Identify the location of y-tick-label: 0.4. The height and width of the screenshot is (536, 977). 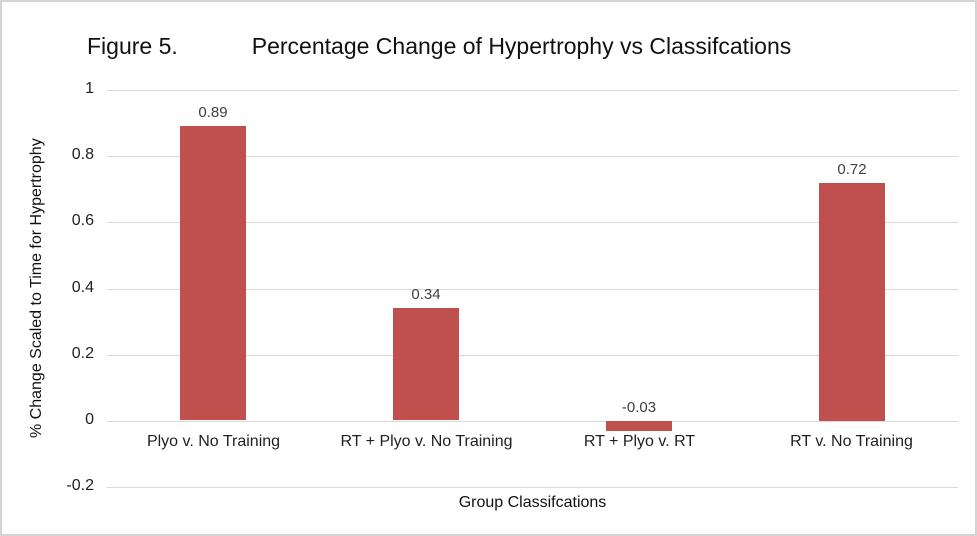
(82, 287).